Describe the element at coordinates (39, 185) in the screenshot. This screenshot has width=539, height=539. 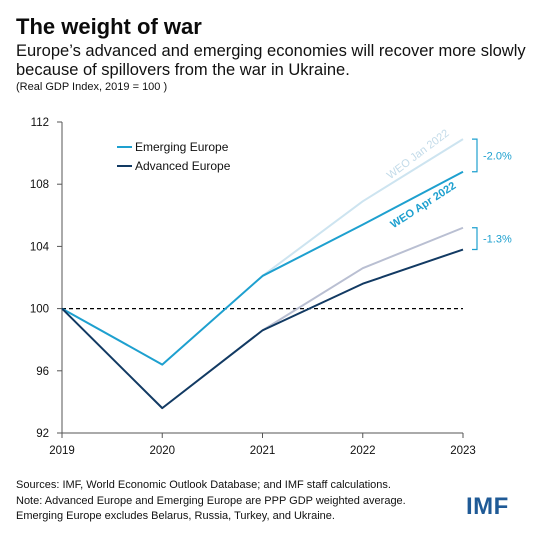
I see `y-tick-label: 108` at that location.